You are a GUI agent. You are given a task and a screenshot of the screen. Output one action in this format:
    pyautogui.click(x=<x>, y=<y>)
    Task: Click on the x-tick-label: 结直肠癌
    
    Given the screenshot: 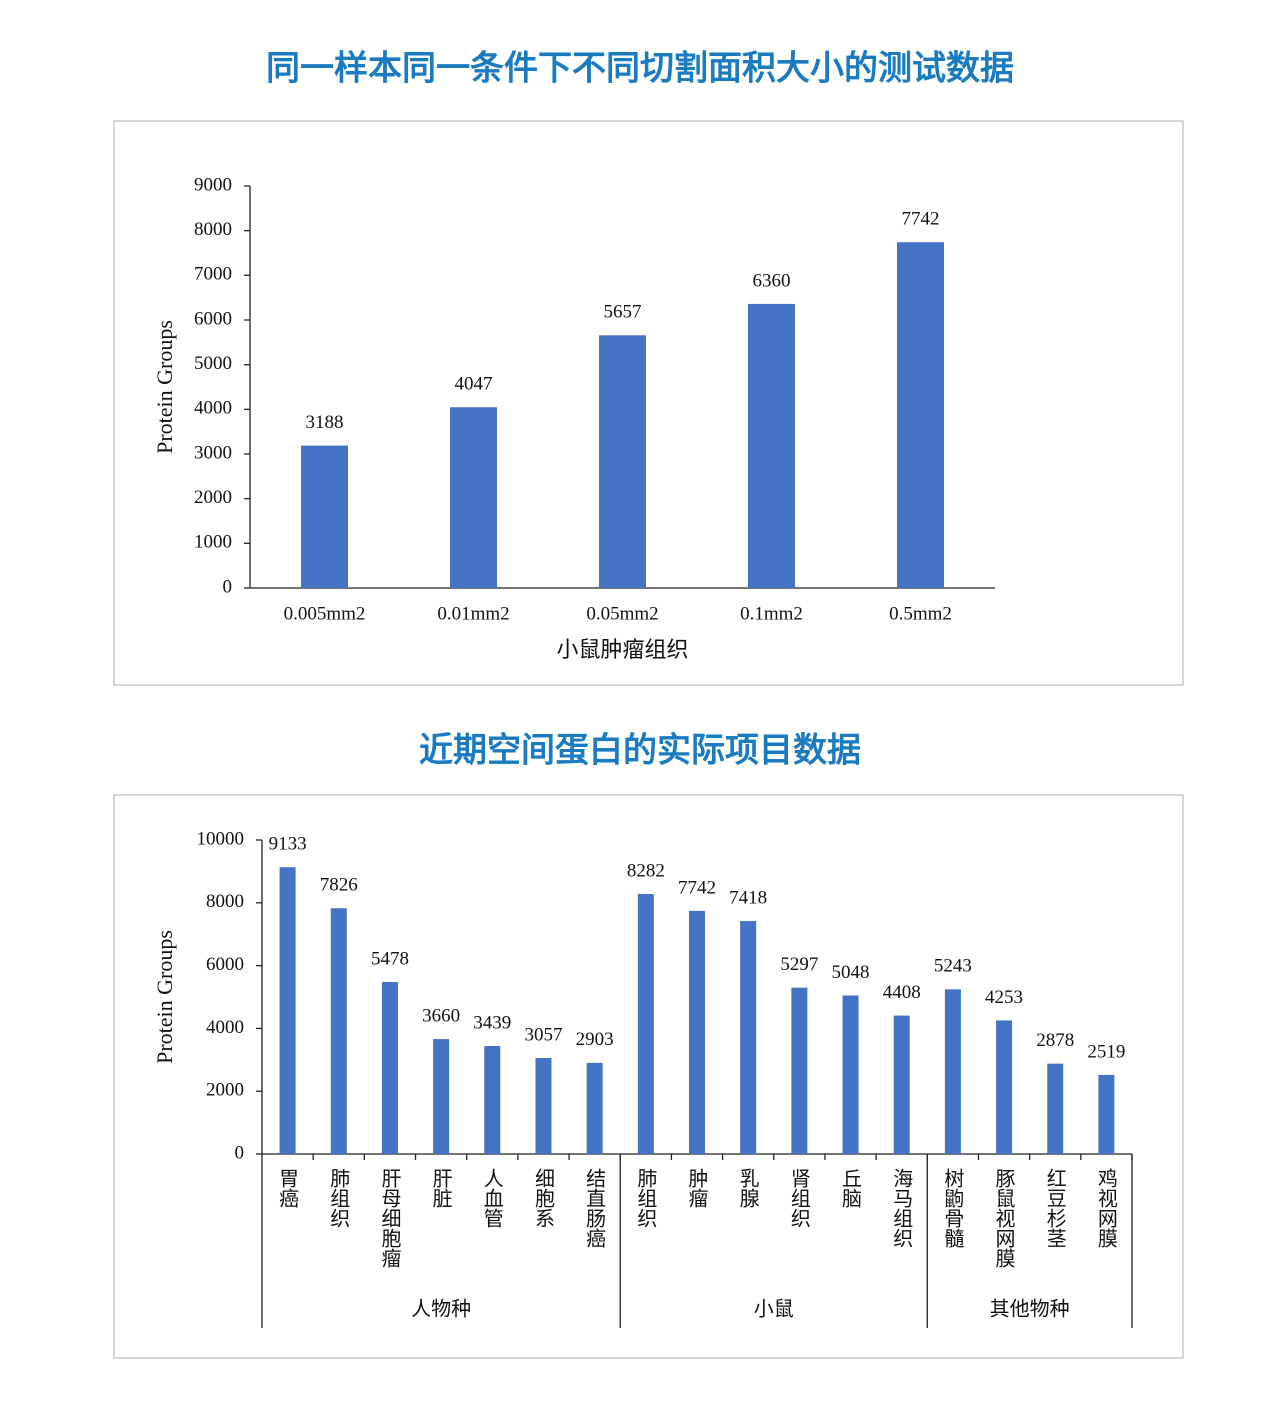 What is the action you would take?
    pyautogui.click(x=595, y=1208)
    